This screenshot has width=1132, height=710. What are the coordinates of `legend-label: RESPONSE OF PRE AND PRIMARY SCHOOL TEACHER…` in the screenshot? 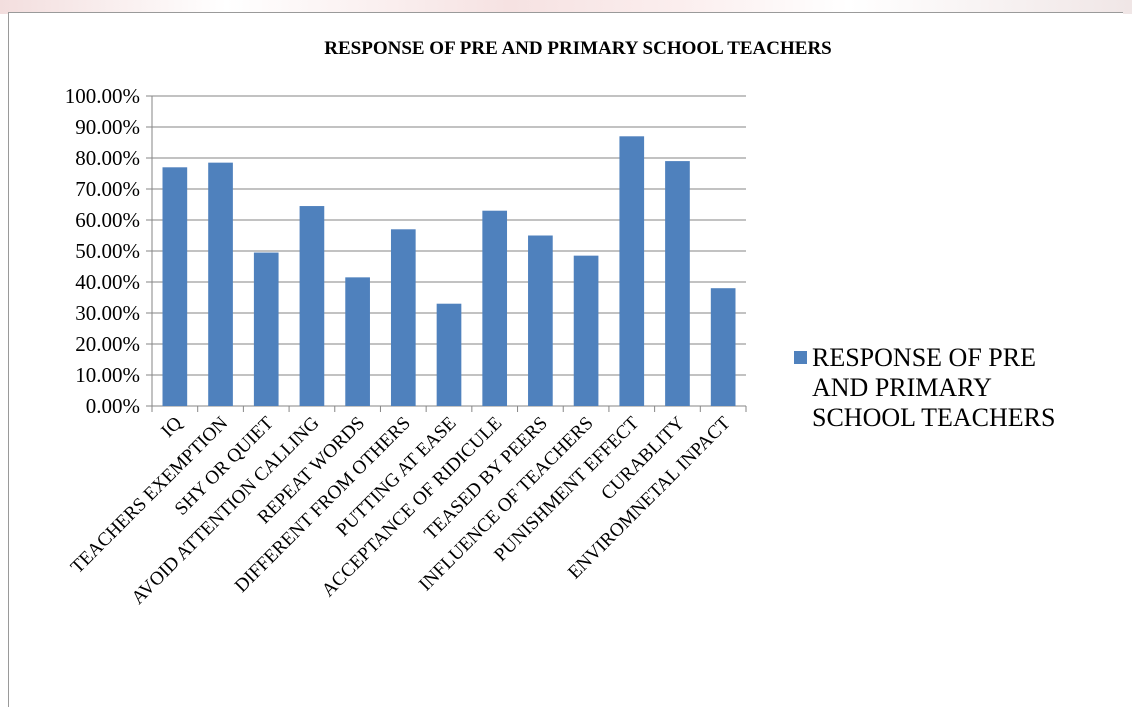 It's located at (933, 387).